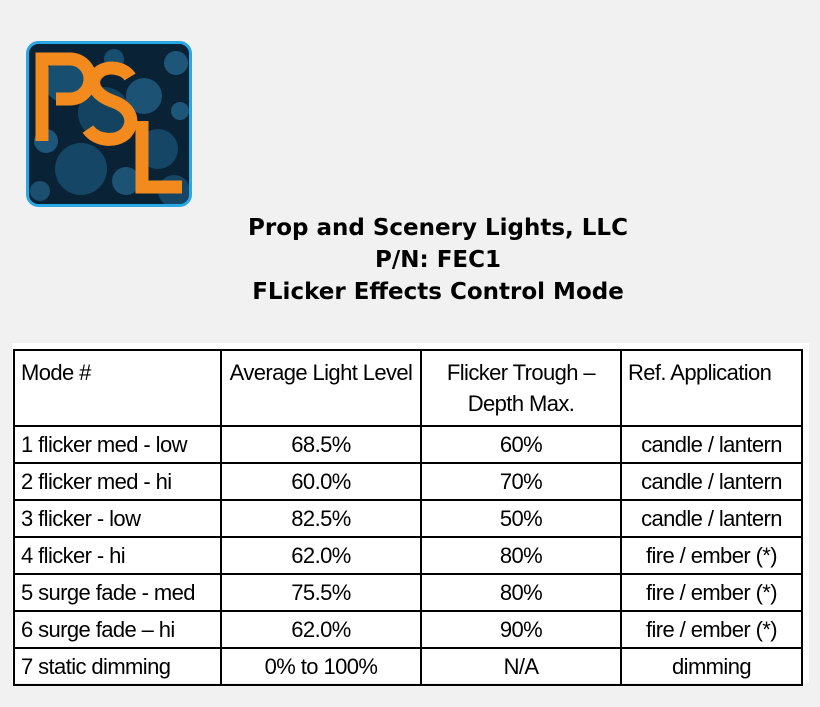 This screenshot has width=820, height=707. I want to click on level-cell: 0% to 100%, so click(321, 666).